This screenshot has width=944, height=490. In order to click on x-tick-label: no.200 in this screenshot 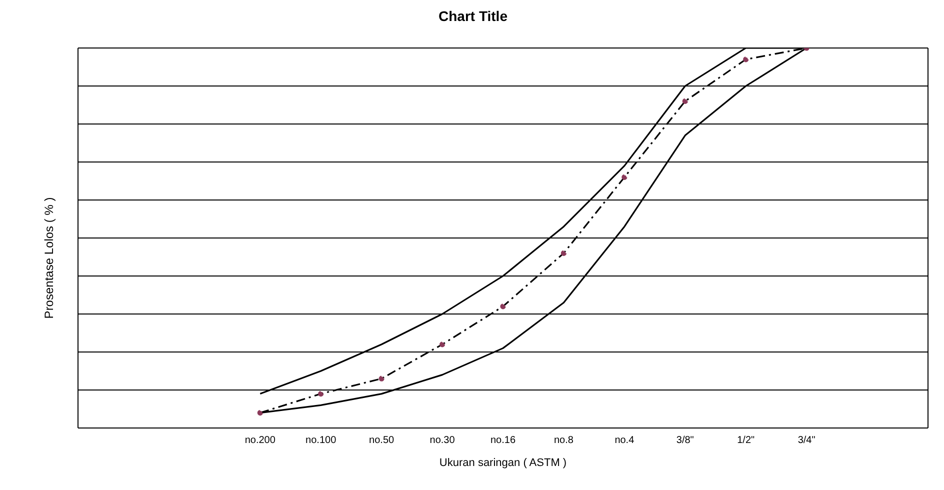, I will do `click(260, 440)`.